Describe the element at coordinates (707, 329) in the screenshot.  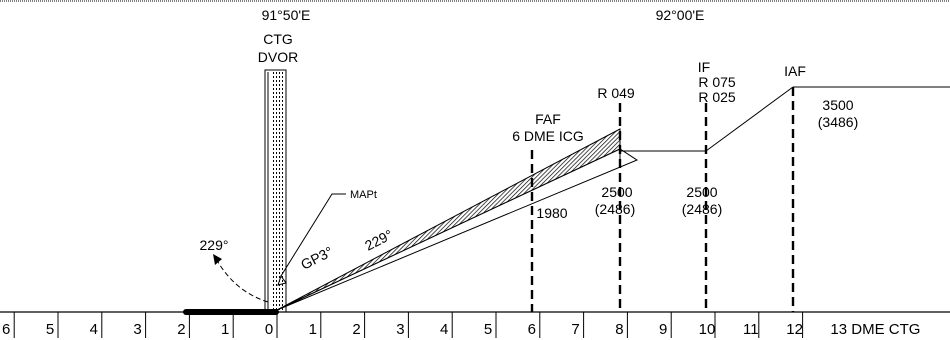
I see `dme-right-10-label: 10` at that location.